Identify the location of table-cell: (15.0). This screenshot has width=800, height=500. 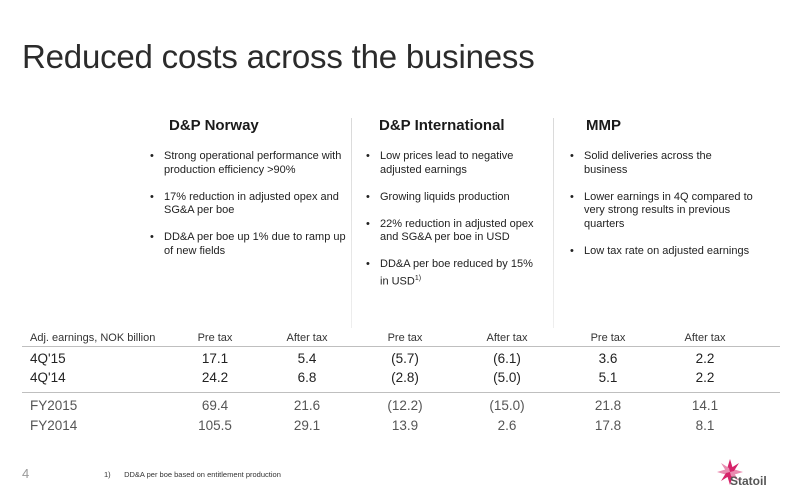
(507, 405).